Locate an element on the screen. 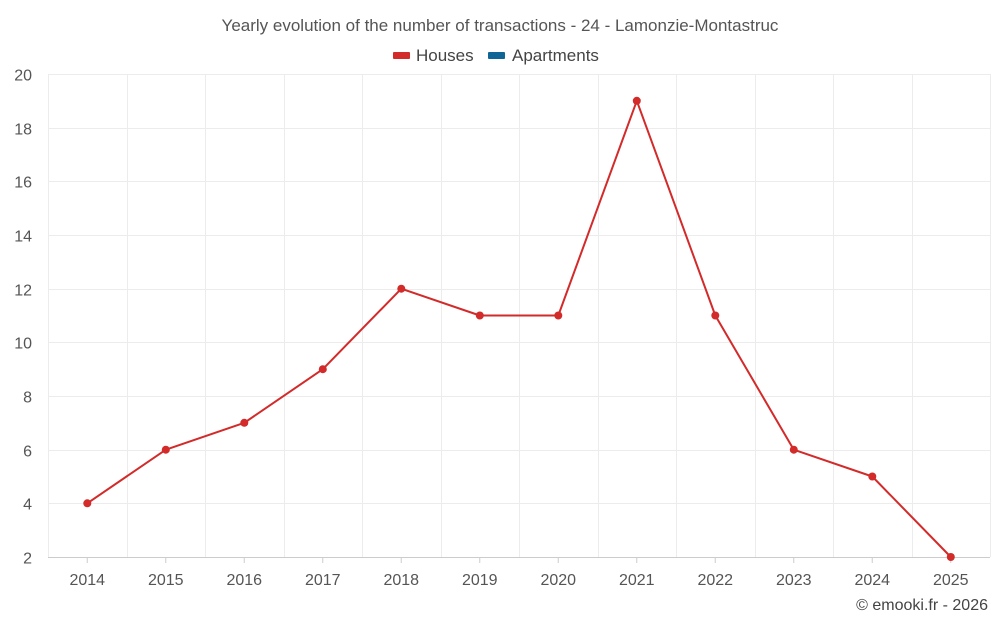 This screenshot has height=625, width=1000. y-tick-label: 12 is located at coordinates (23, 291).